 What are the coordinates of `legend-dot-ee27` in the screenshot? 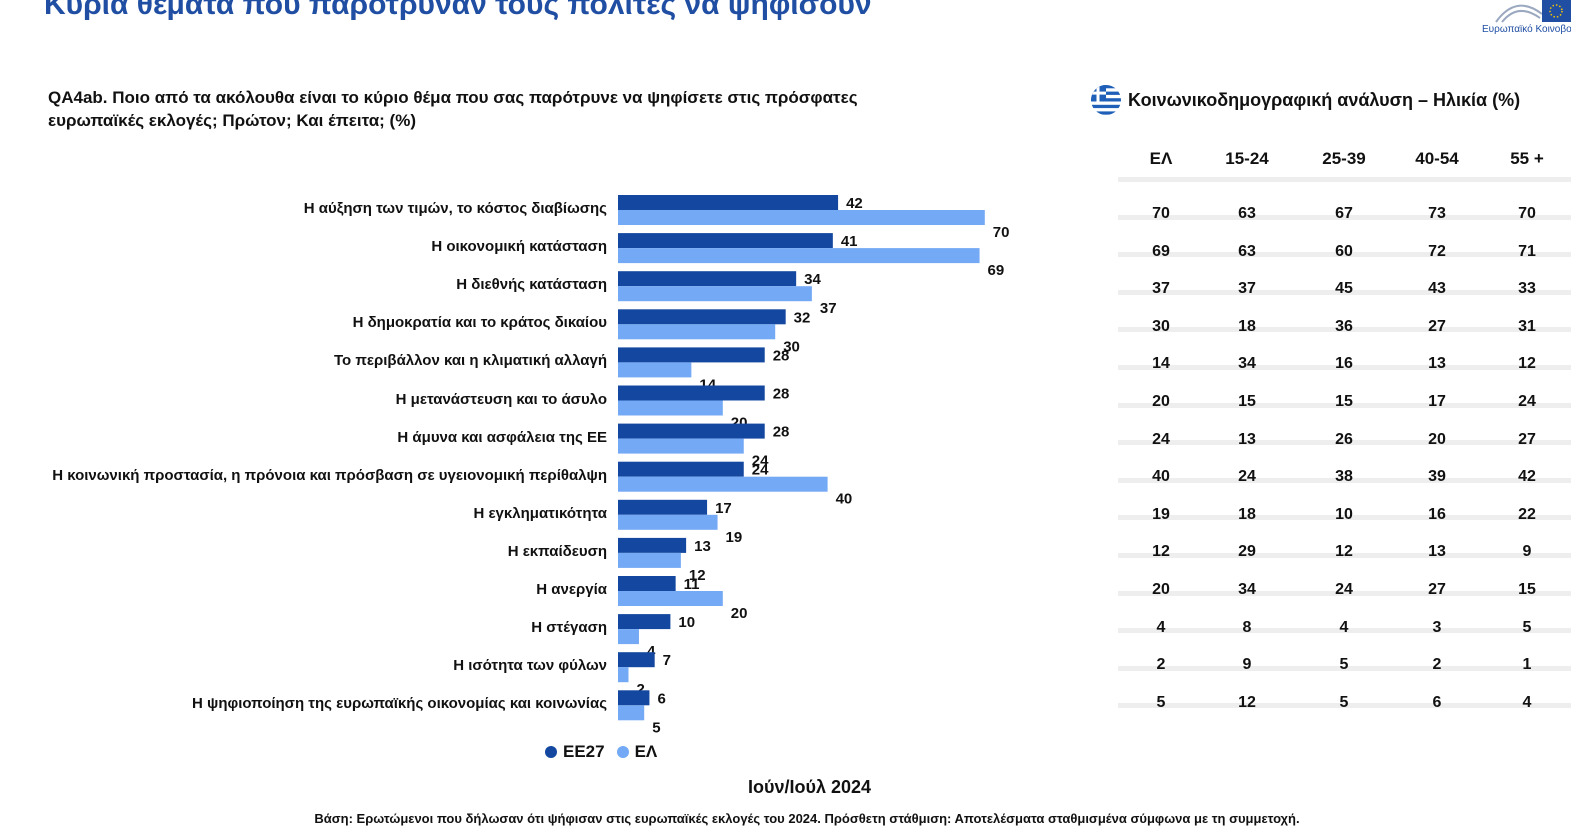 It's located at (551, 752).